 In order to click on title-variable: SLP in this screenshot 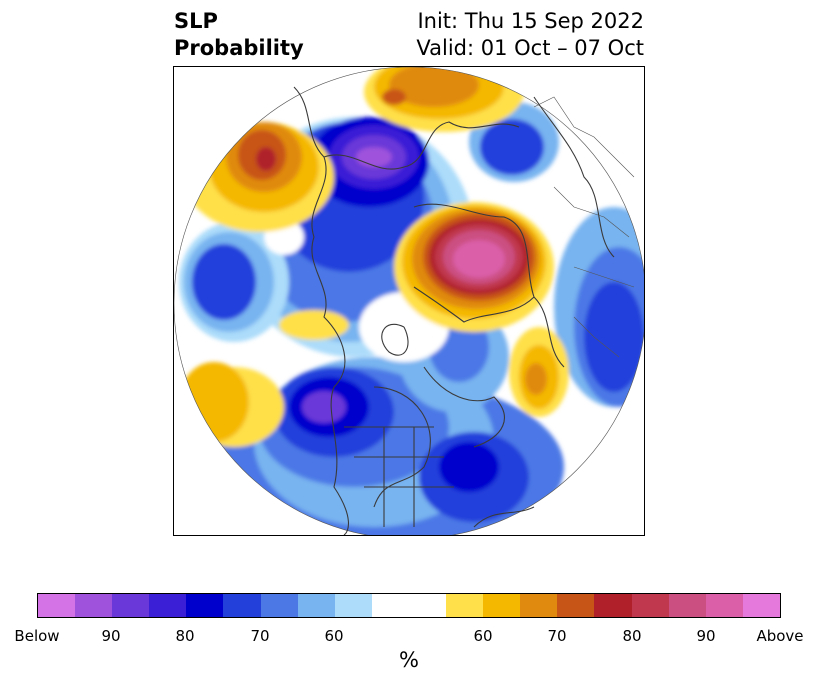, I will do `click(196, 21)`.